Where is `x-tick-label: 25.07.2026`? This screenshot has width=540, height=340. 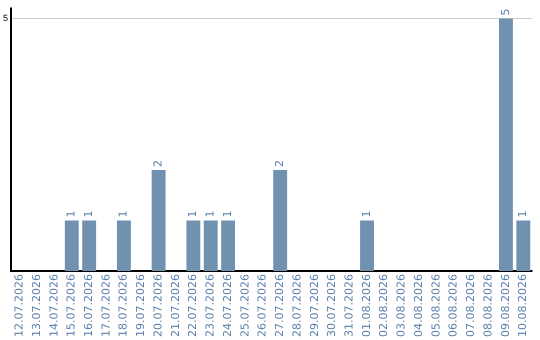 x-tick-label: 25.07.2026 is located at coordinates (245, 306).